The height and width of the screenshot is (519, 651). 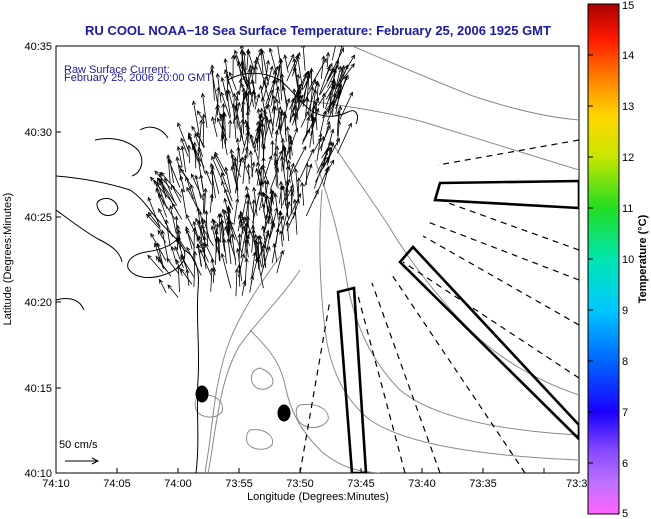 What do you see at coordinates (628, 260) in the screenshot?
I see `colorbar-tick-label: 10` at bounding box center [628, 260].